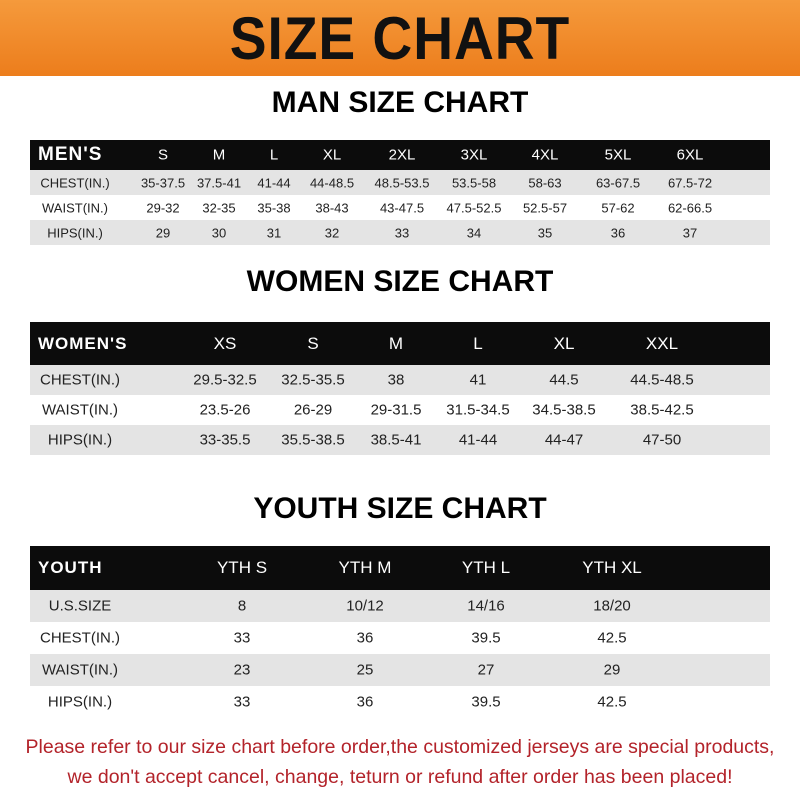 This screenshot has height=800, width=800. I want to click on men-chart-title: MAN SIZE CHART, so click(400, 102).